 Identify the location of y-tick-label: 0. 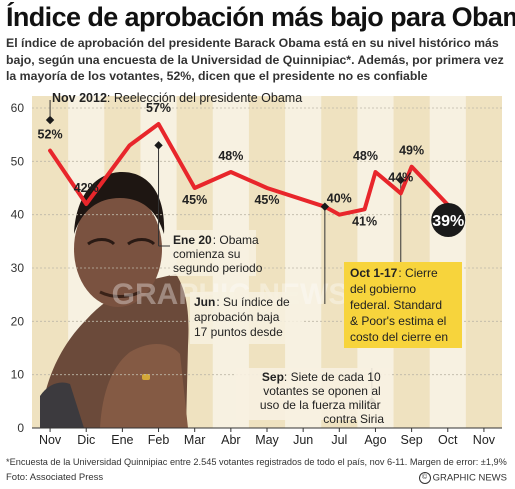
(20, 428).